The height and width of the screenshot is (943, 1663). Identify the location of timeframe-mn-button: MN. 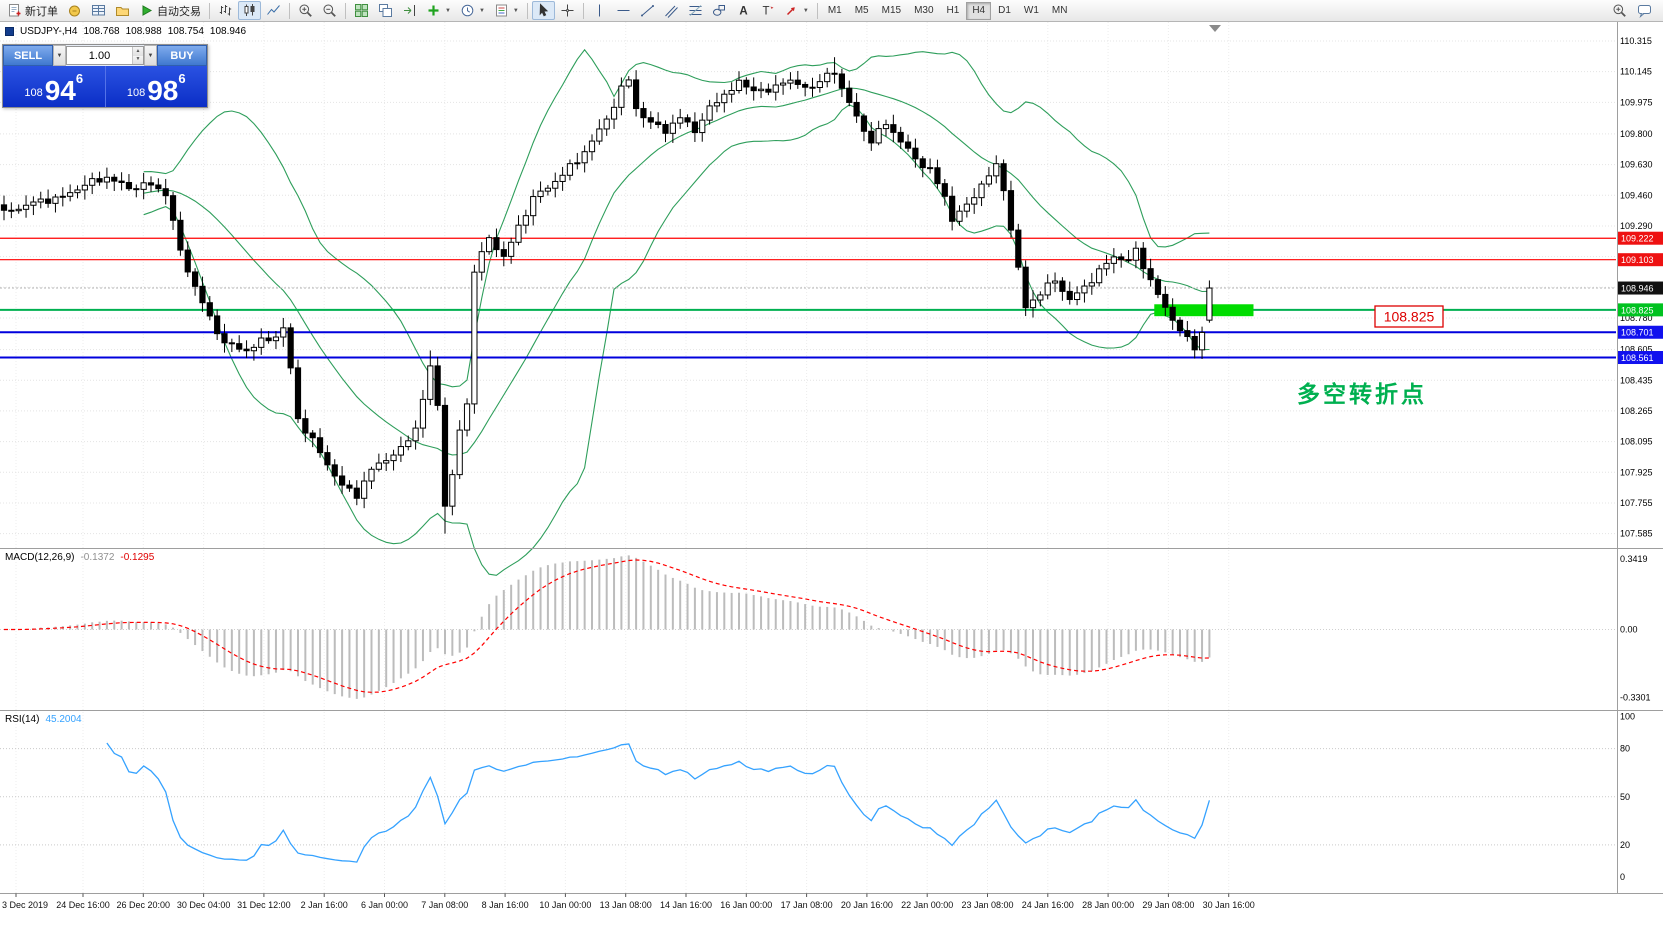
(1060, 11).